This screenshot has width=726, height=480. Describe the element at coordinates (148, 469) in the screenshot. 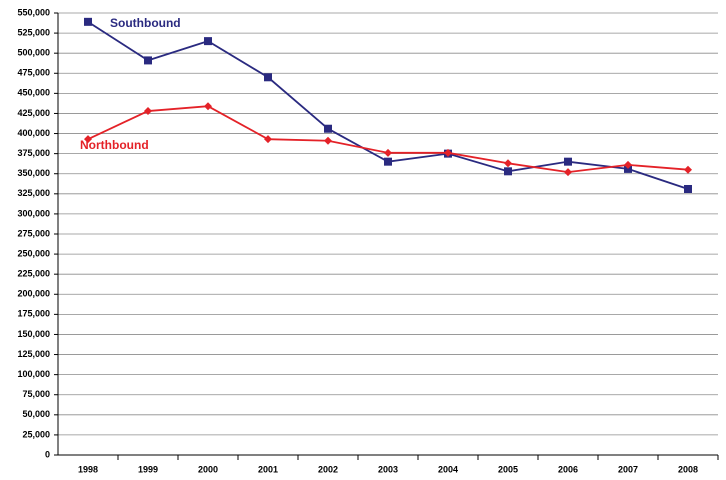

I see `x-tick-label: 1999` at that location.